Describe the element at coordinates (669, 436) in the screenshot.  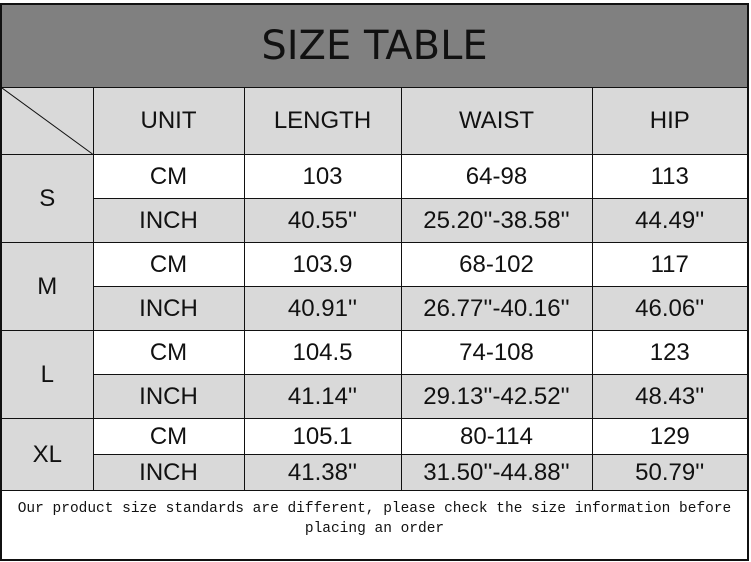
I see `hip-cell: 129` at that location.